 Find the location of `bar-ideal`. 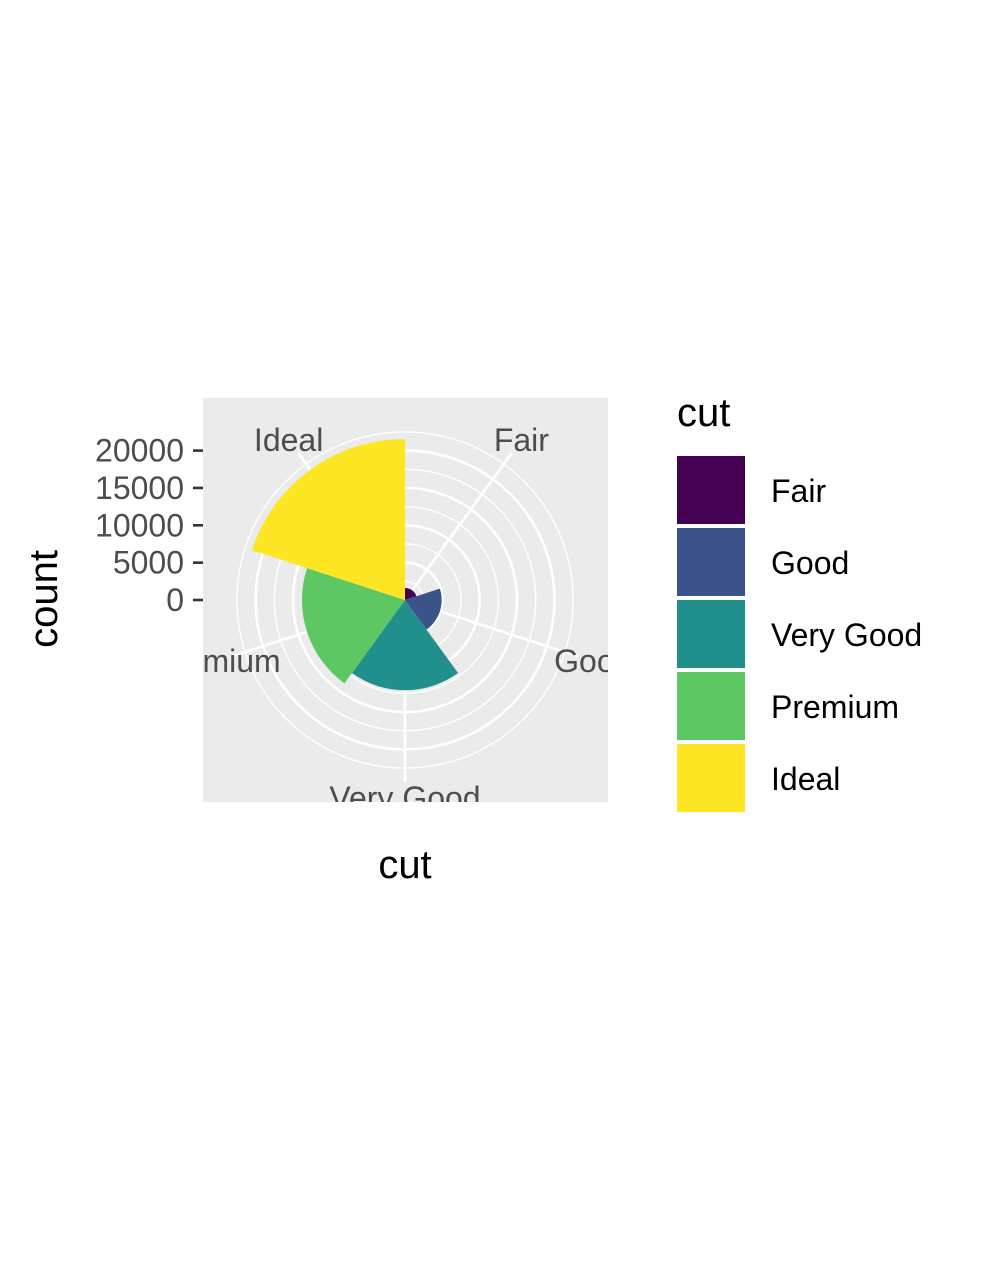

bar-ideal is located at coordinates (328, 519).